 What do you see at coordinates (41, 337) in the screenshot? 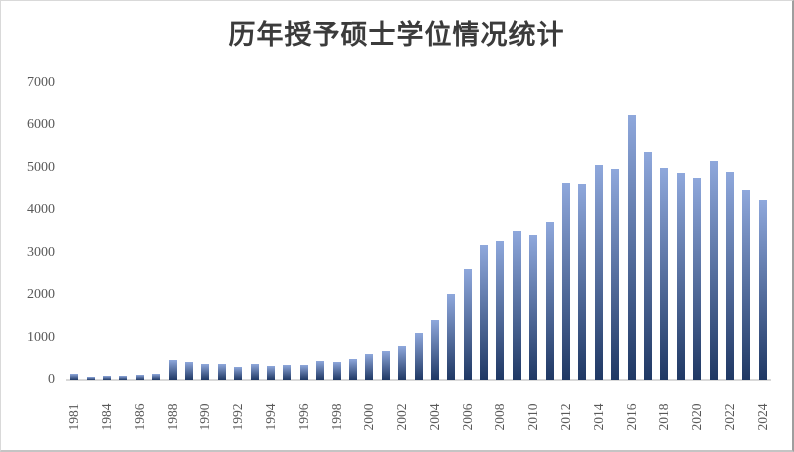
I see `y-axis-tick-label: 1000` at bounding box center [41, 337].